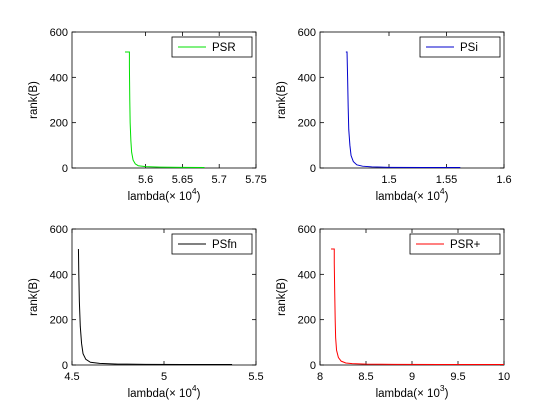 The width and height of the screenshot is (554, 417). I want to click on x-tick-label: 9.5, so click(457, 377).